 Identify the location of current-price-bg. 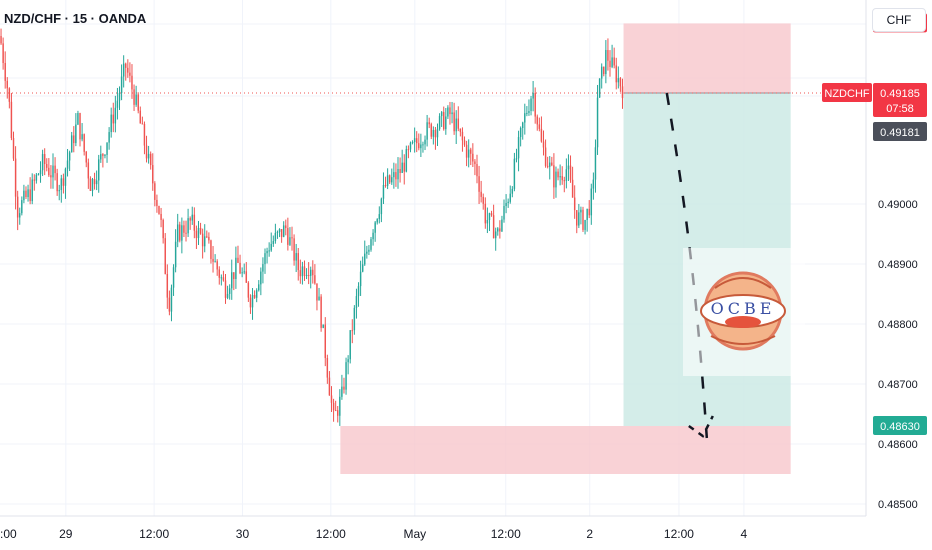
(900, 100).